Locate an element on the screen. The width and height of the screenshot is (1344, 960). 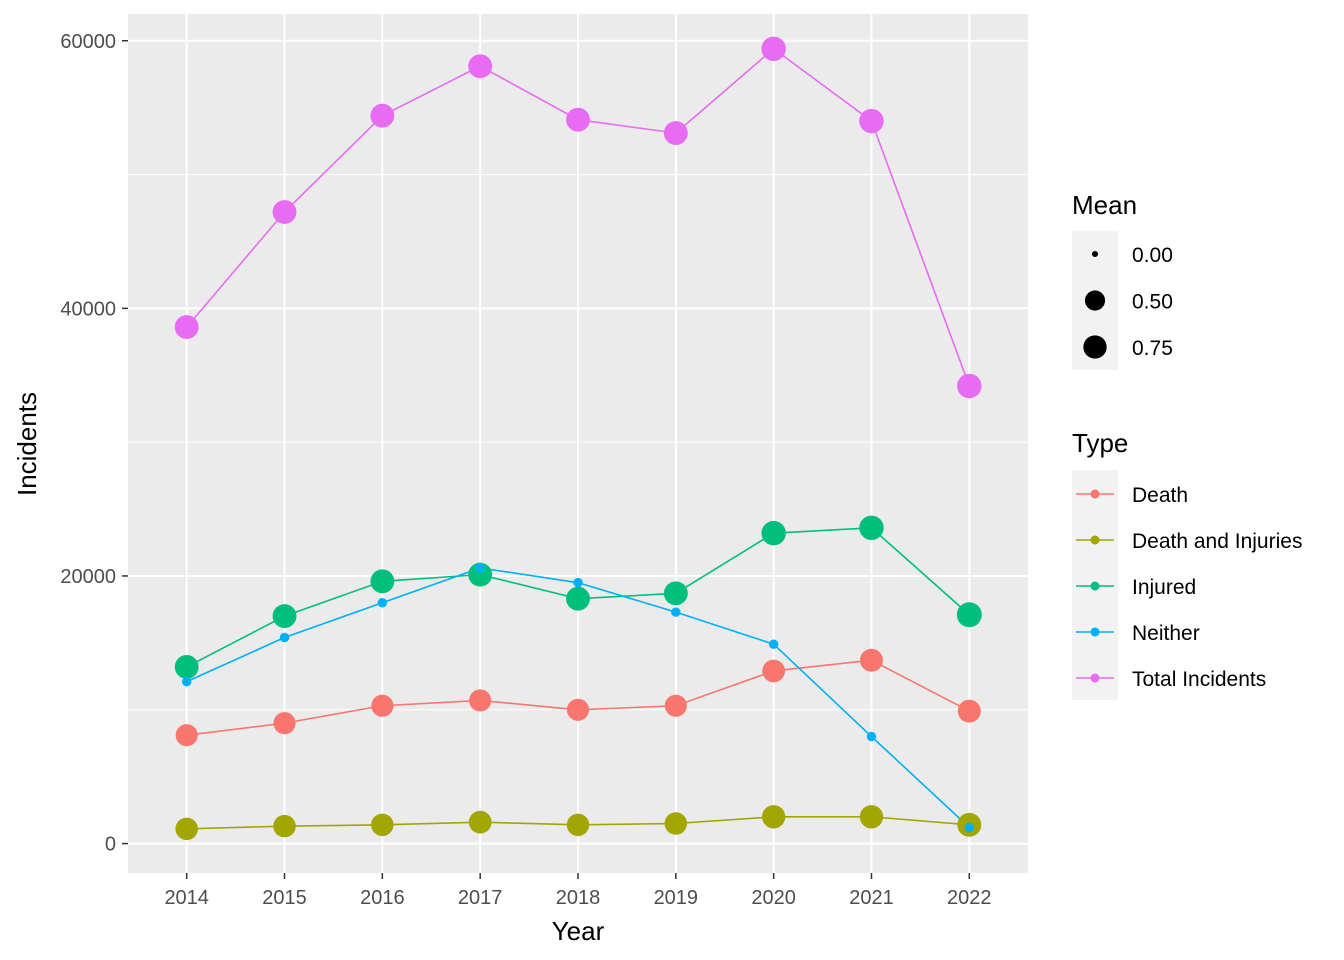
x-axis-ticks: 2014 2015 2016 2017 2018 2019 2020 2021 2022 is located at coordinates (578, 891).